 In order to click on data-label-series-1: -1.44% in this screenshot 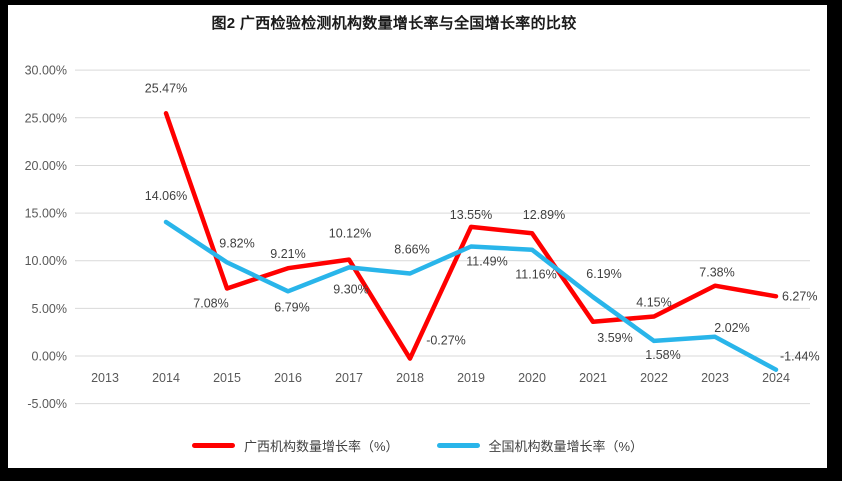, I will do `click(800, 357)`.